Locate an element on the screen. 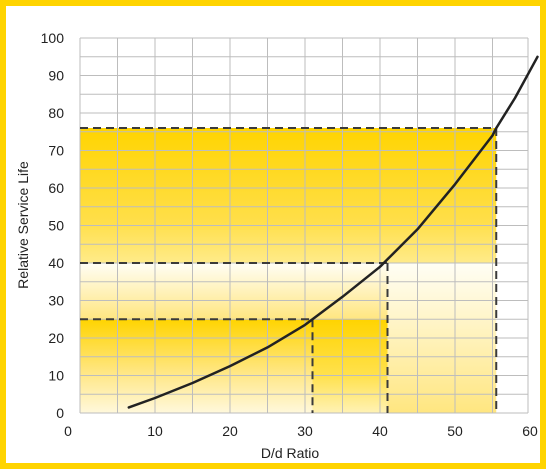 This screenshot has width=546, height=469. x-tick-label: 40 is located at coordinates (380, 431).